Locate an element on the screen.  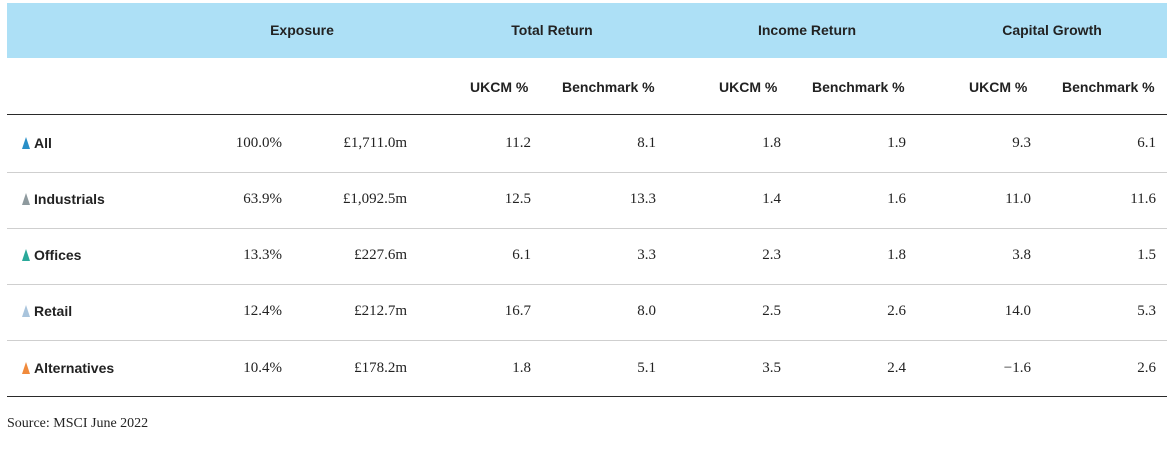
cell-tr-ukcm: 11.2 is located at coordinates (518, 143).